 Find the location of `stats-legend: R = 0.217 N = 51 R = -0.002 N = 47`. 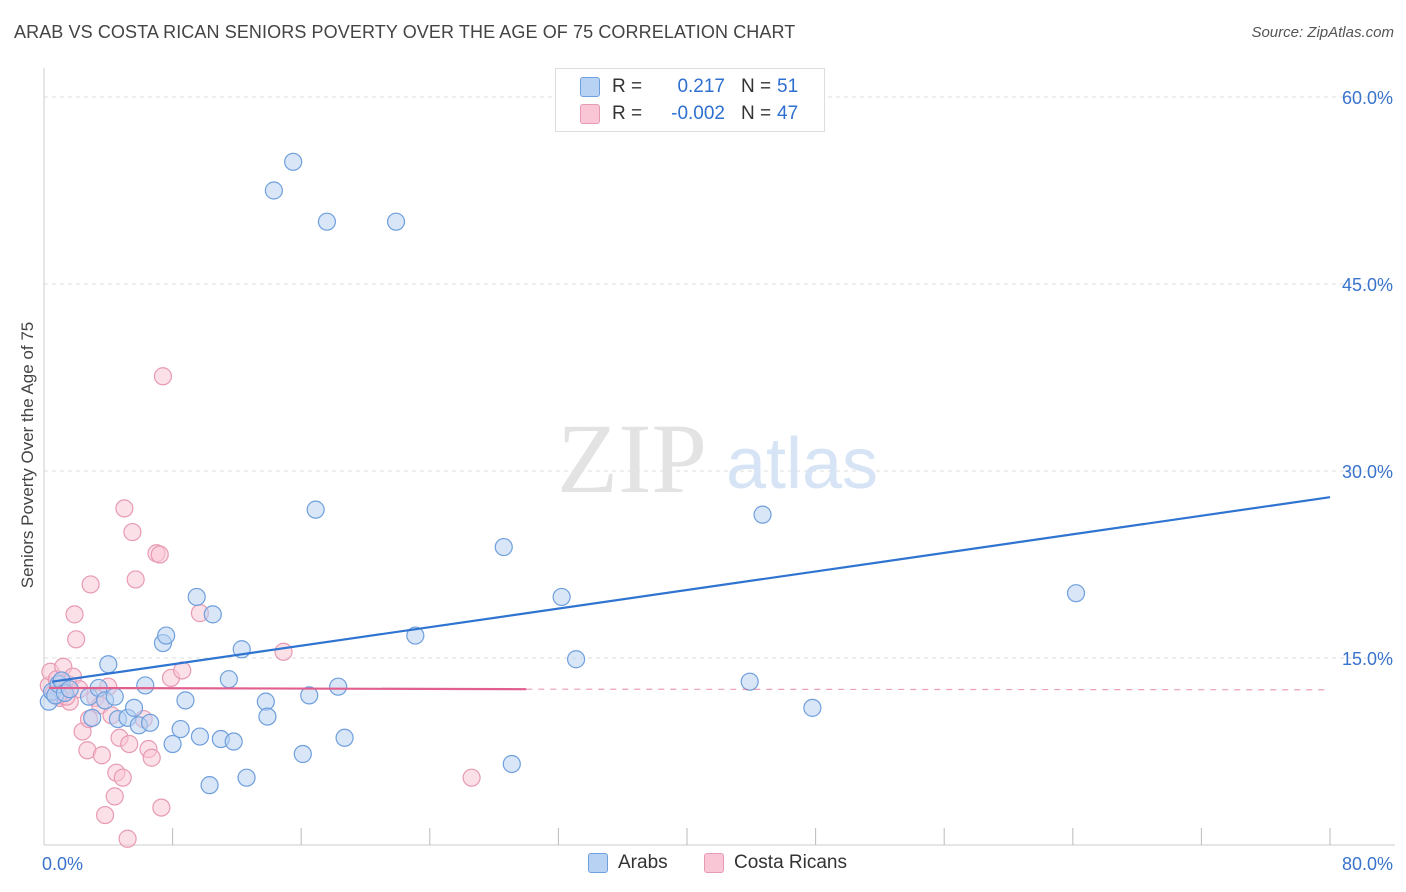

stats-legend: R = 0.217 N = 51 R = -0.002 N = 47 is located at coordinates (690, 100).